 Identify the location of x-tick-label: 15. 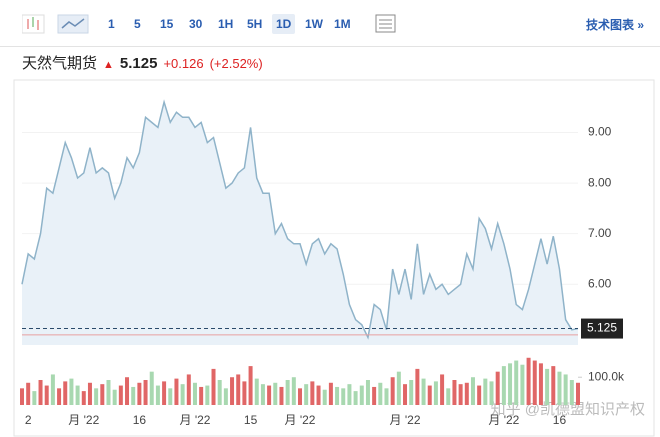
(251, 420).